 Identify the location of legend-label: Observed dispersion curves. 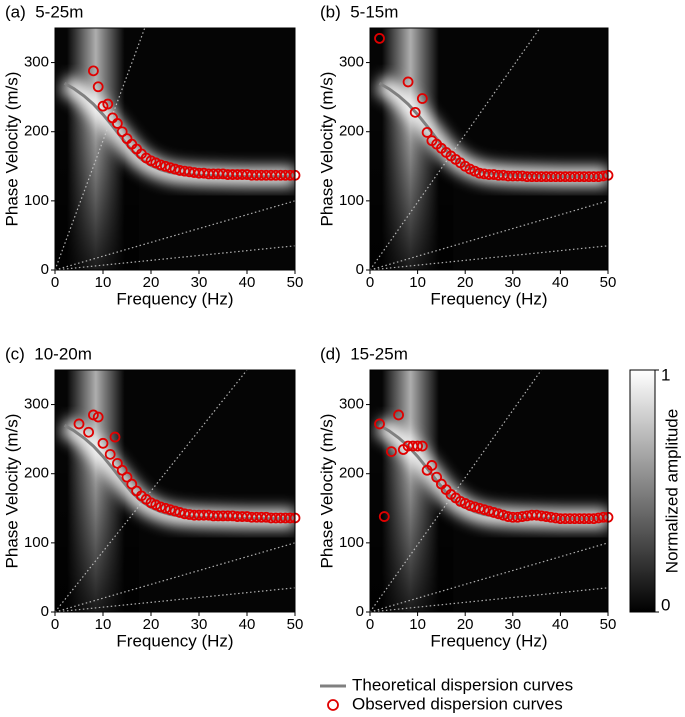
(457, 703).